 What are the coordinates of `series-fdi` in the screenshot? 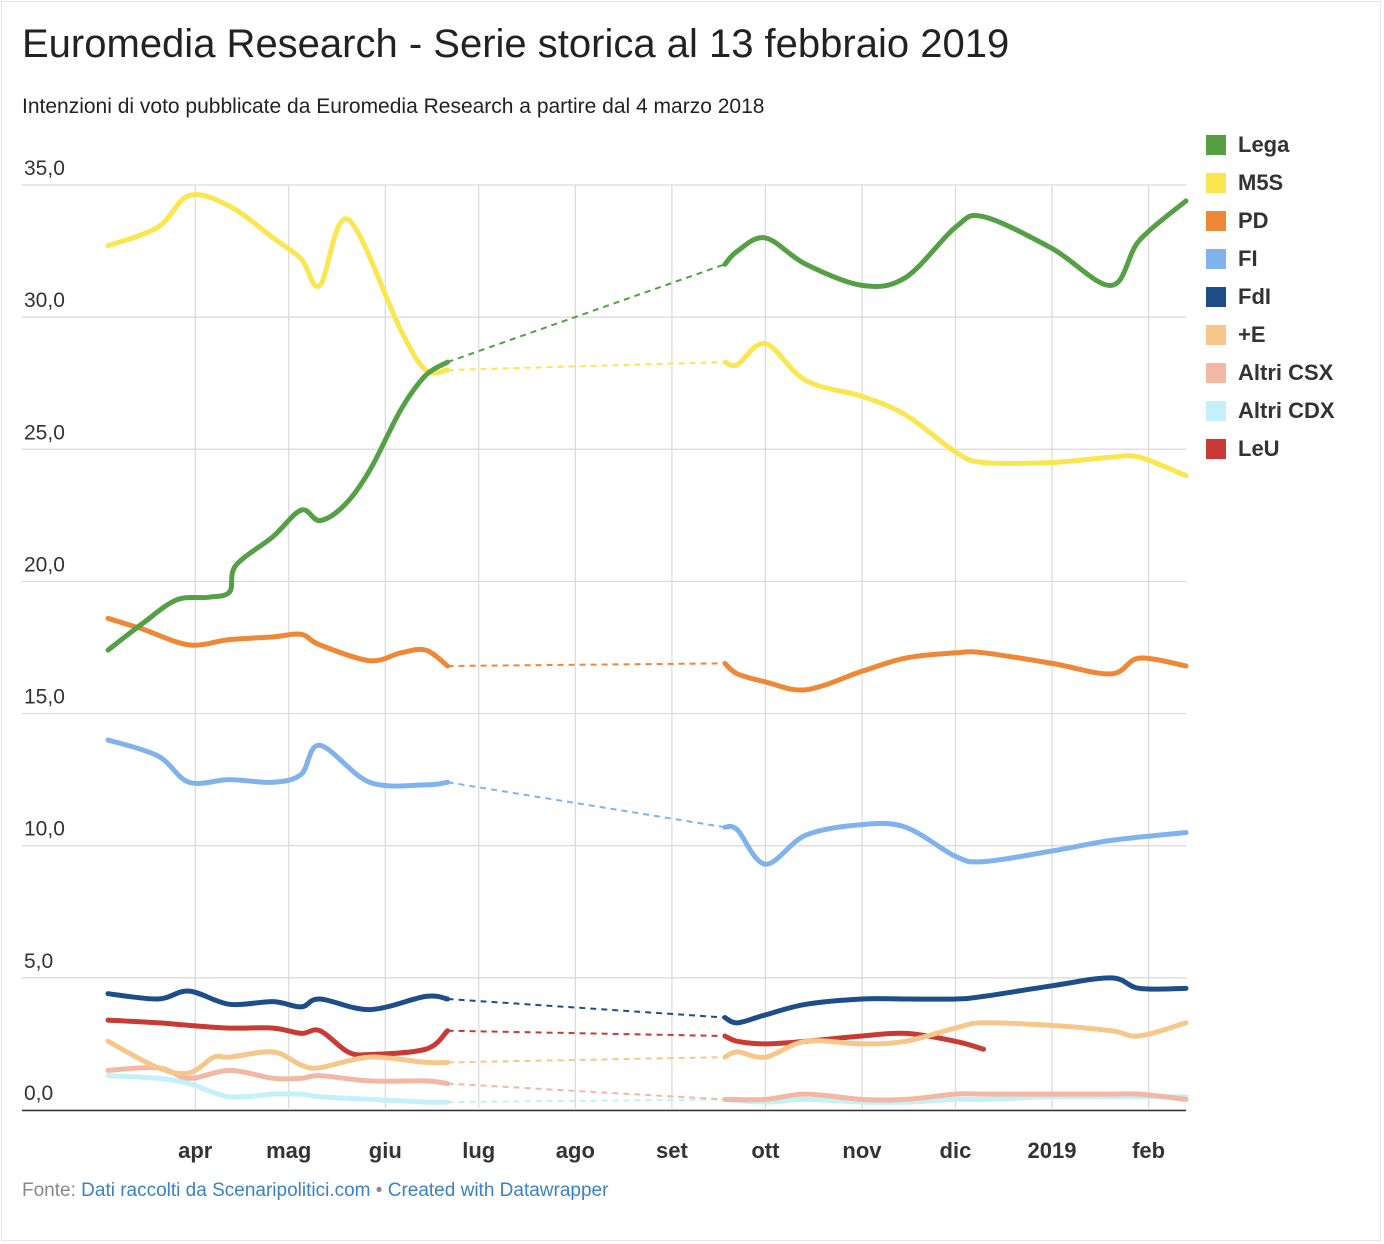 It's located at (647, 1000).